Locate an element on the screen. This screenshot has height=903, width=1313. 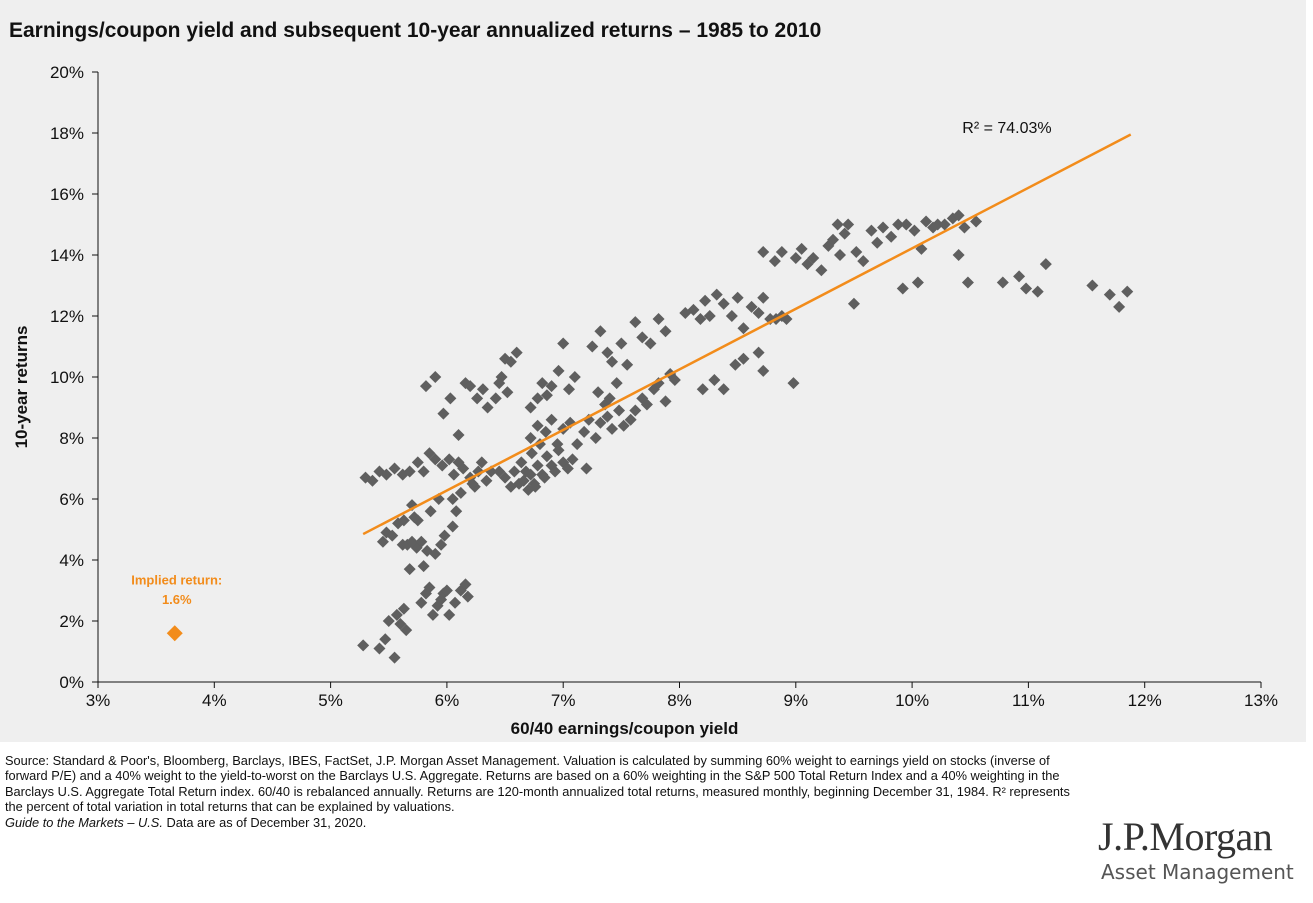
x-tick-label: 10% is located at coordinates (912, 700).